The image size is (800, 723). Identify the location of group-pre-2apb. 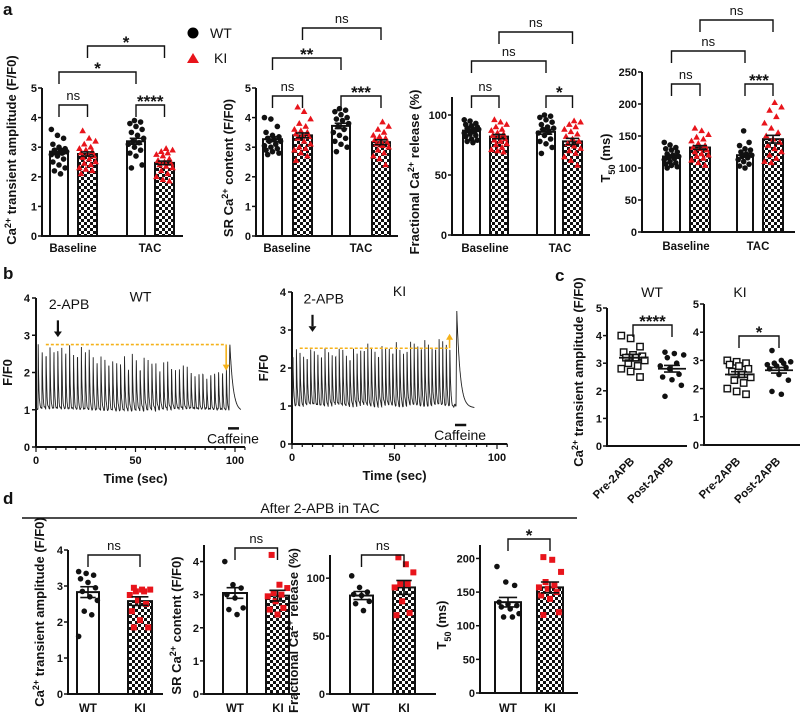
(633, 356).